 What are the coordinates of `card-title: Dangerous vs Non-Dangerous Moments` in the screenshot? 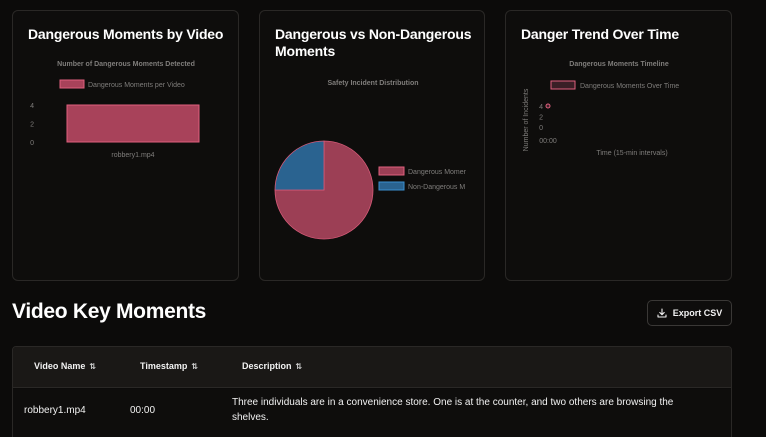 It's located at (373, 42).